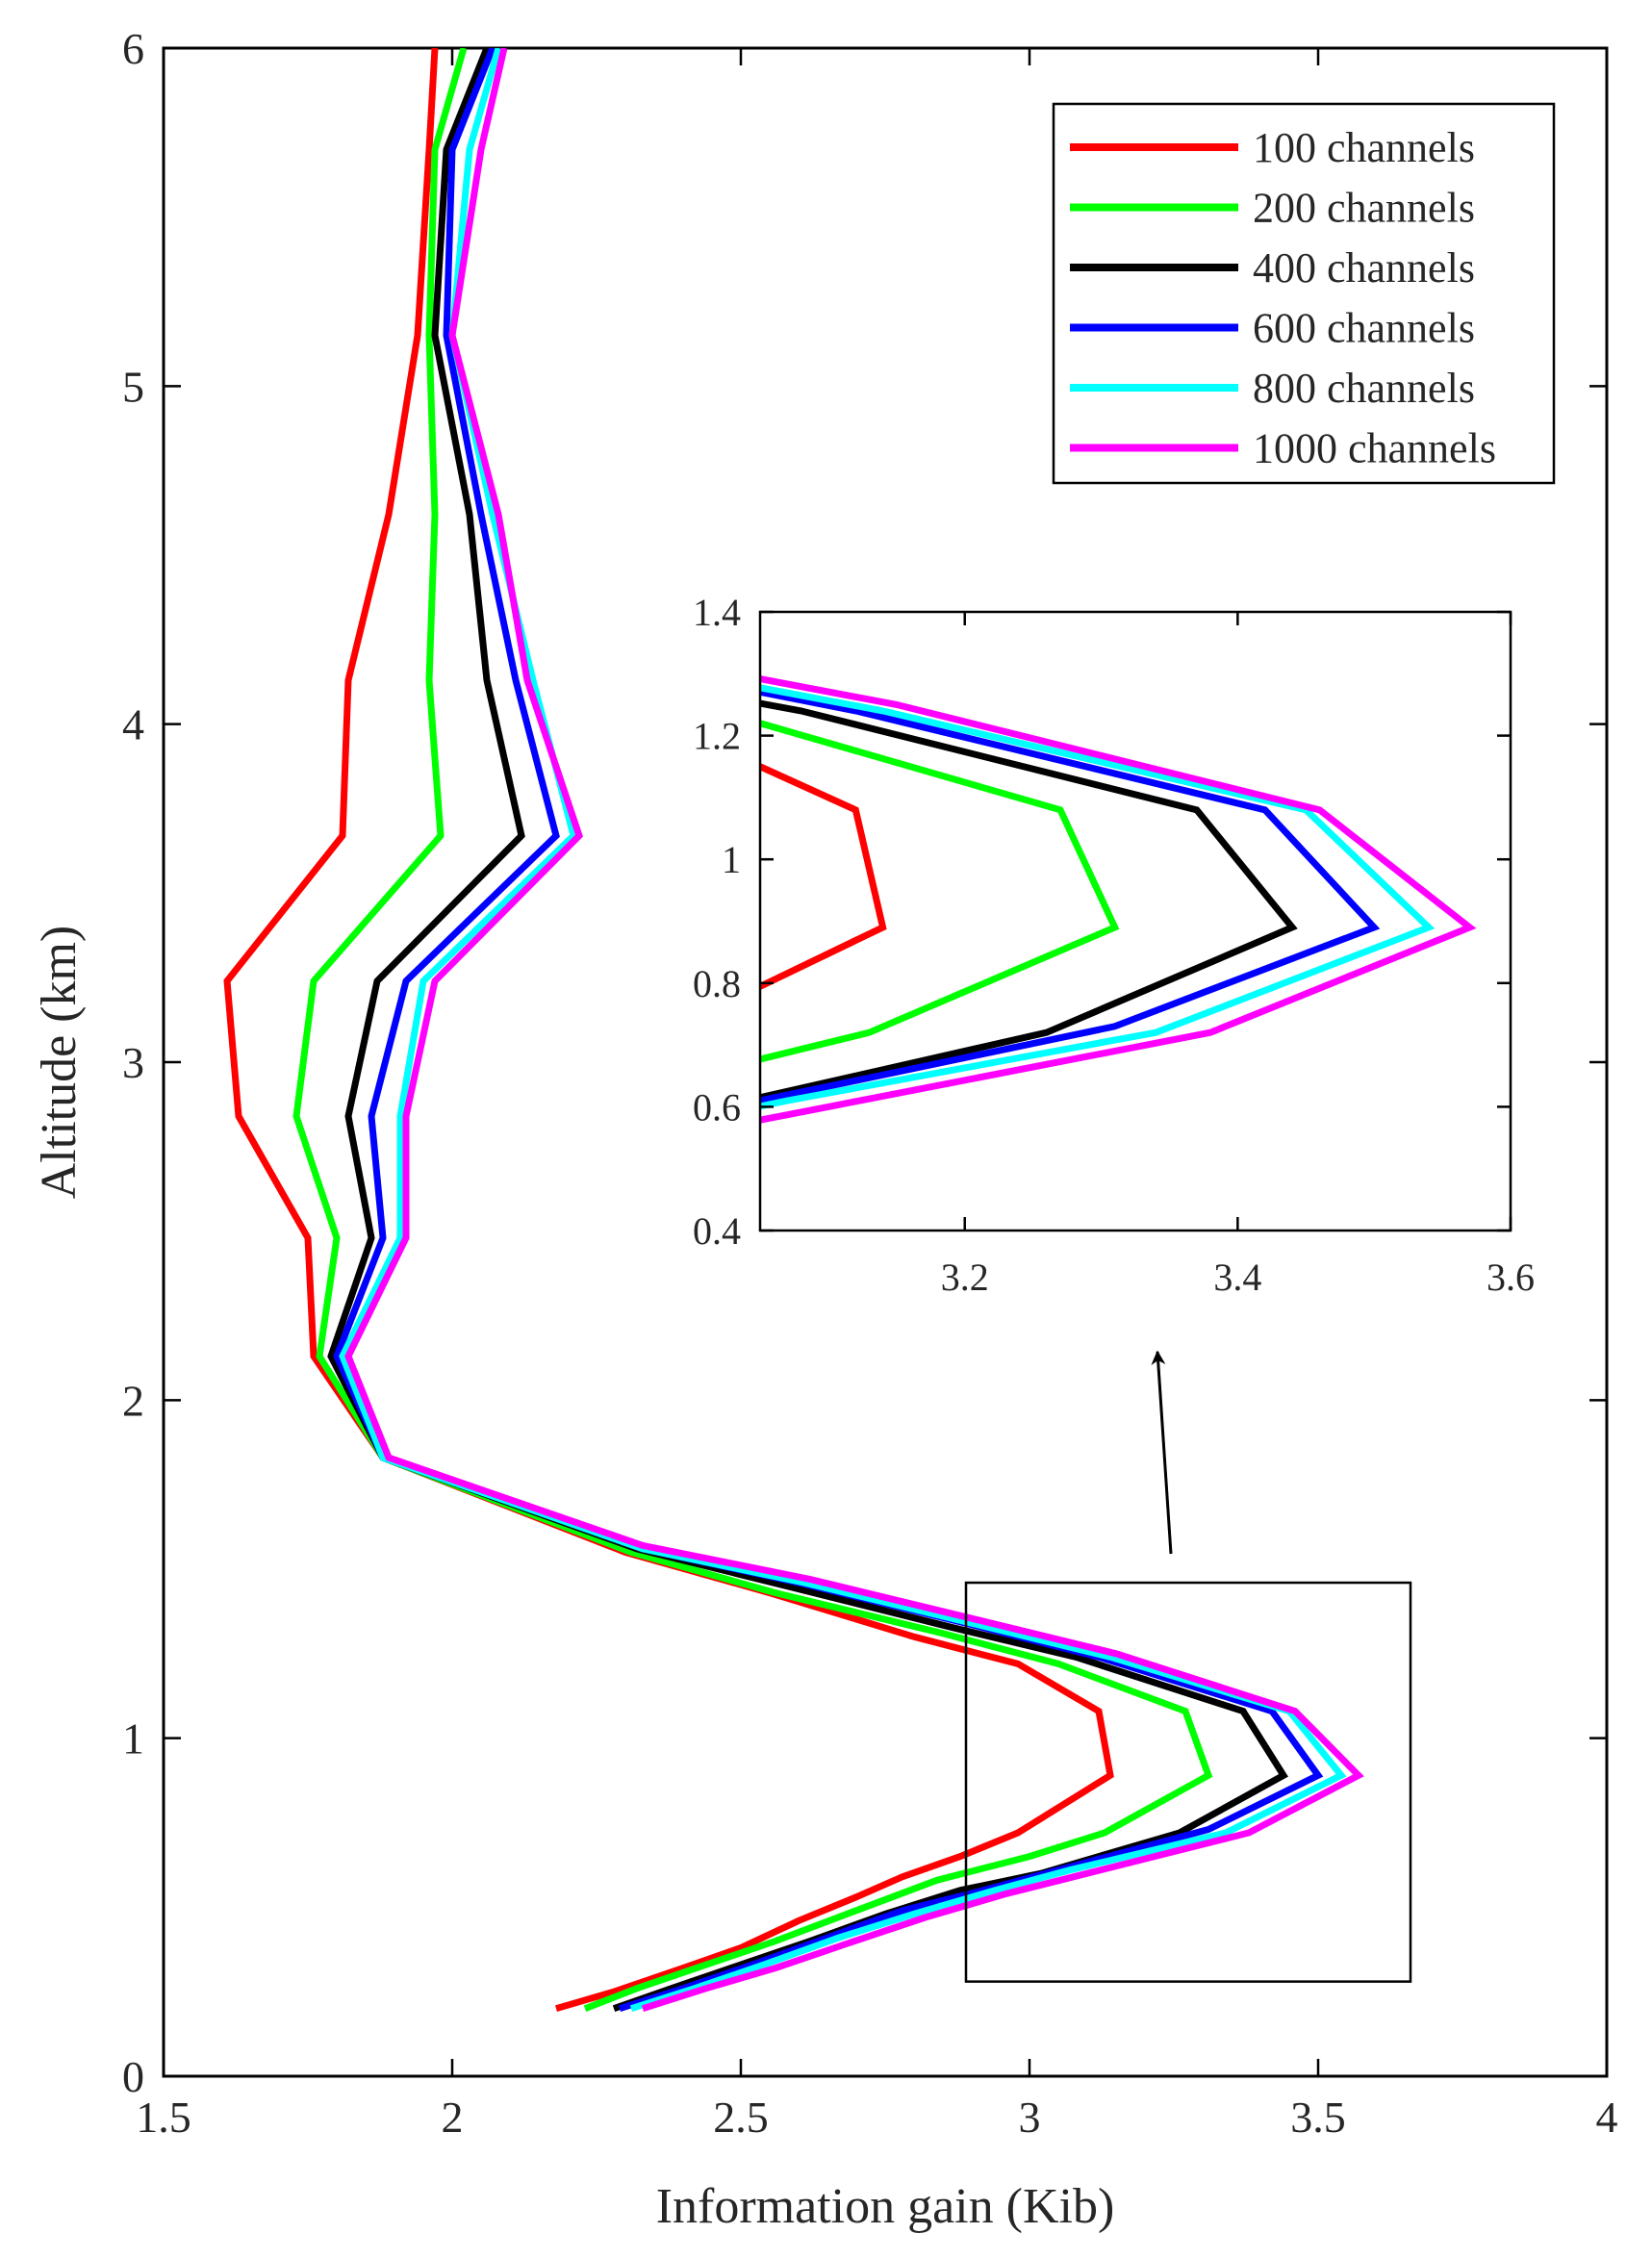 The width and height of the screenshot is (1652, 2259). I want to click on inset-y-tick-label: 1, so click(731, 859).